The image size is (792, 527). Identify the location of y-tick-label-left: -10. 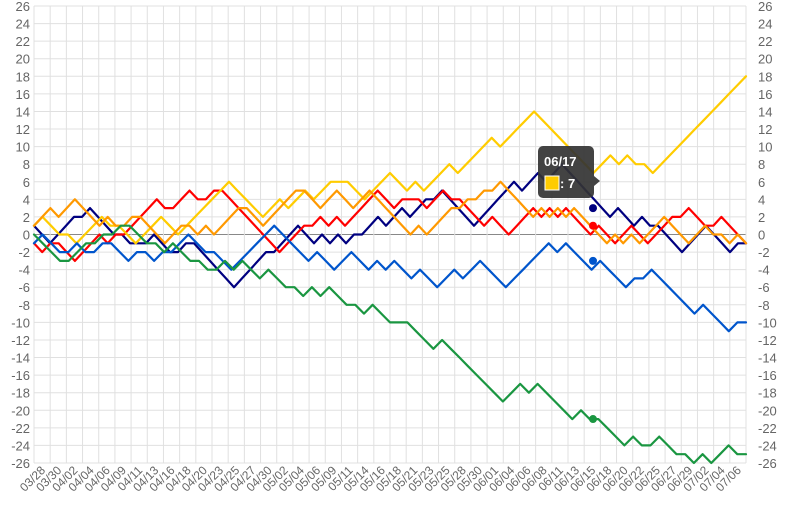
(20, 322).